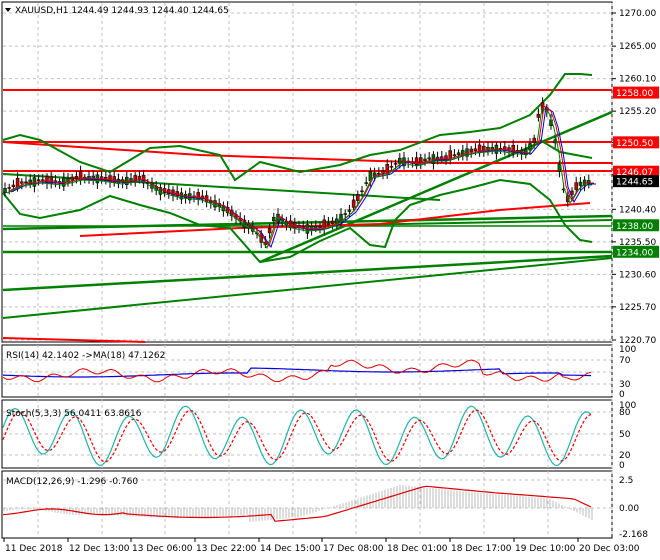 This screenshot has width=660, height=560. I want to click on time-tick: 11 Dec 2018, so click(34, 549).